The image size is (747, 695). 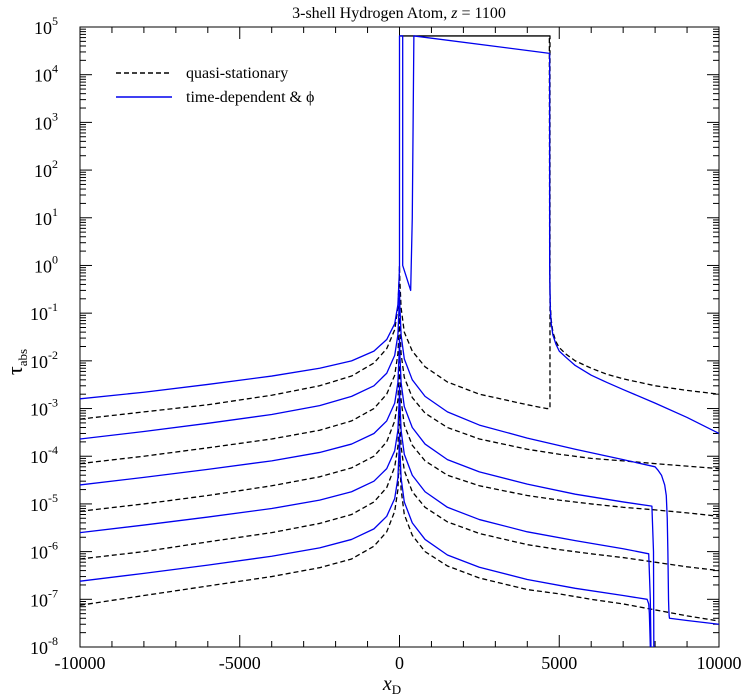 I want to click on x-axis-label: xD, so click(x=391, y=684).